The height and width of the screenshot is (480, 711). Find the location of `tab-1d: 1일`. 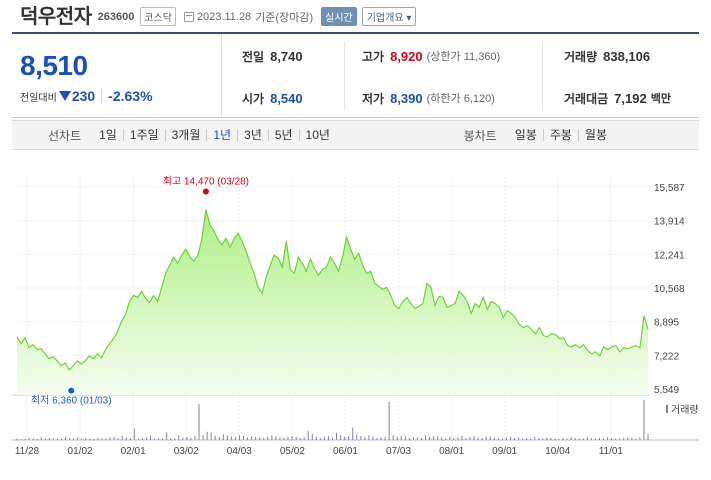

tab-1d: 1일 is located at coordinates (108, 135).